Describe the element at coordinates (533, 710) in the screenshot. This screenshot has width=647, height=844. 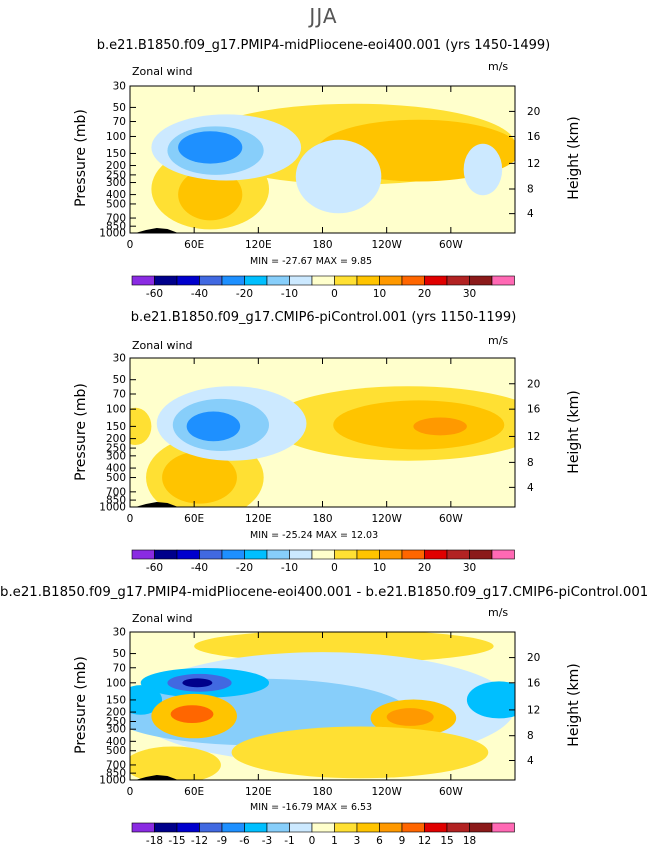
I see `height-tick-label: 12` at that location.